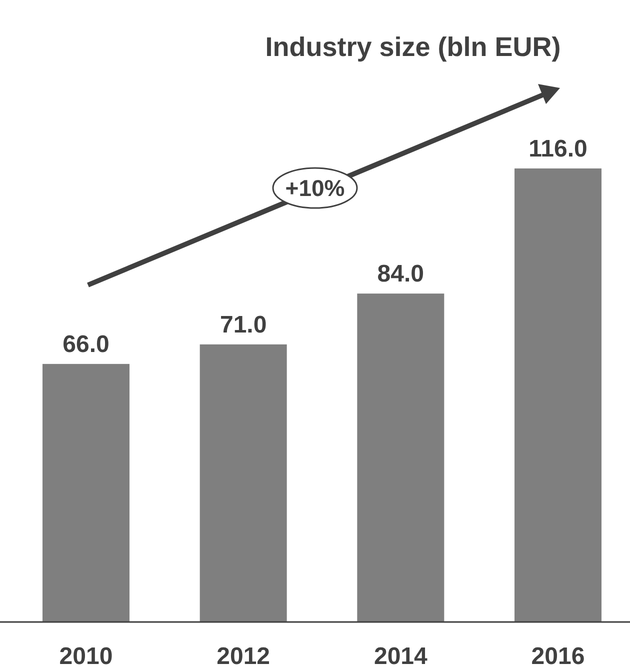  What do you see at coordinates (243, 324) in the screenshot?
I see `data-label: 71.0` at bounding box center [243, 324].